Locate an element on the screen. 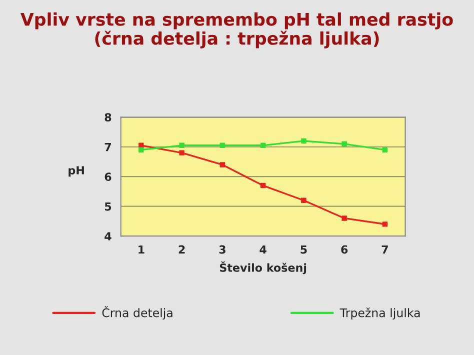  y-tick-label: 7 is located at coordinates (107, 147).